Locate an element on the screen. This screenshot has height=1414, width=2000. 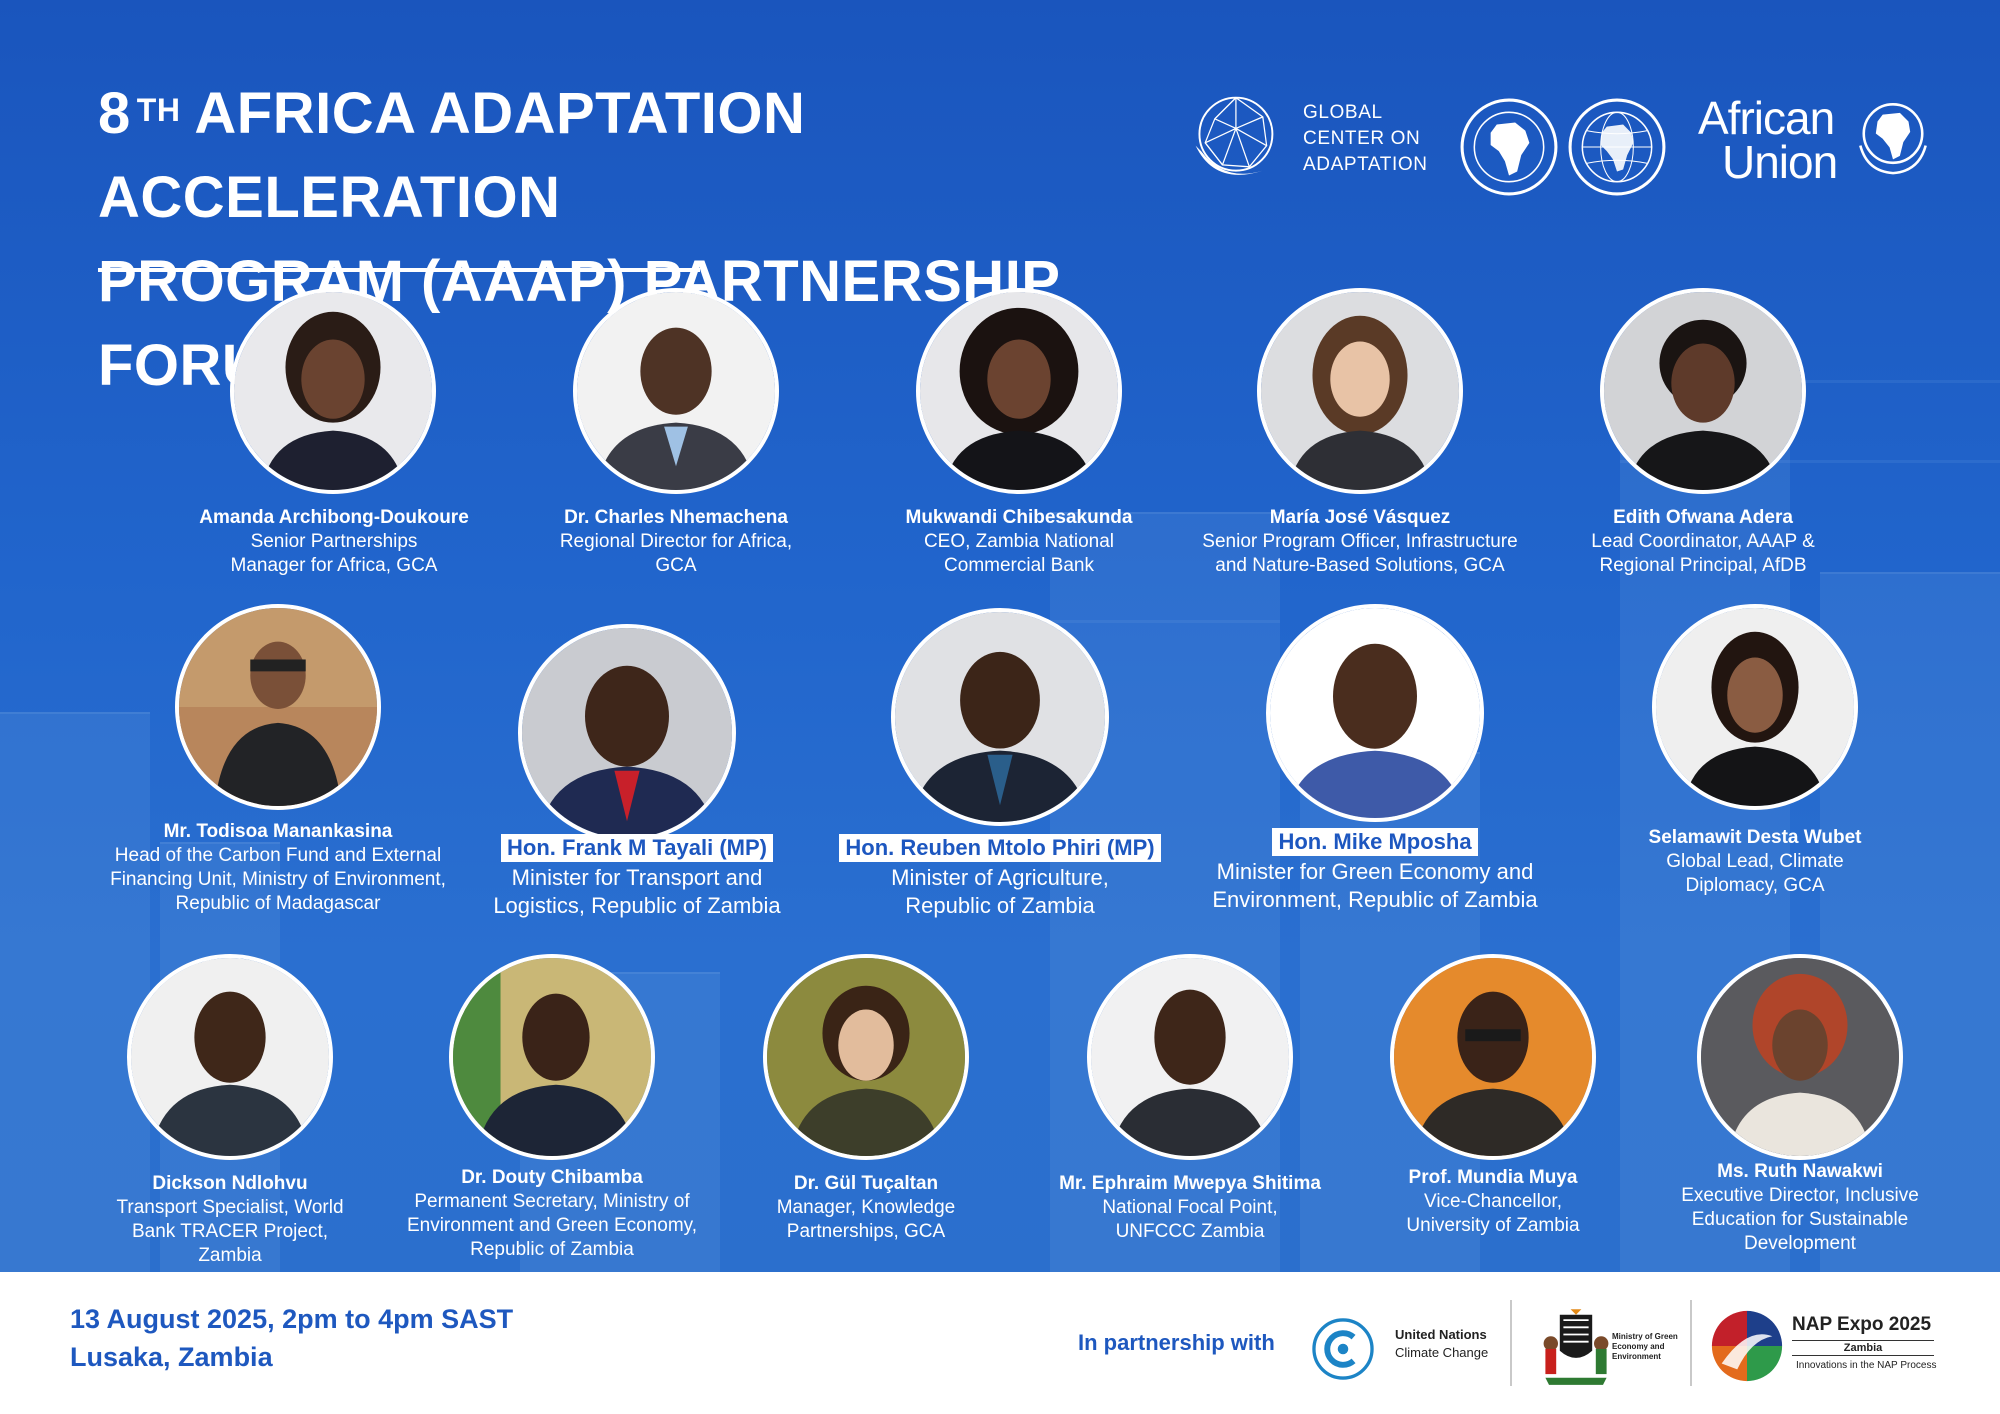
partnership-label: In partnership with is located at coordinates (1176, 1342).